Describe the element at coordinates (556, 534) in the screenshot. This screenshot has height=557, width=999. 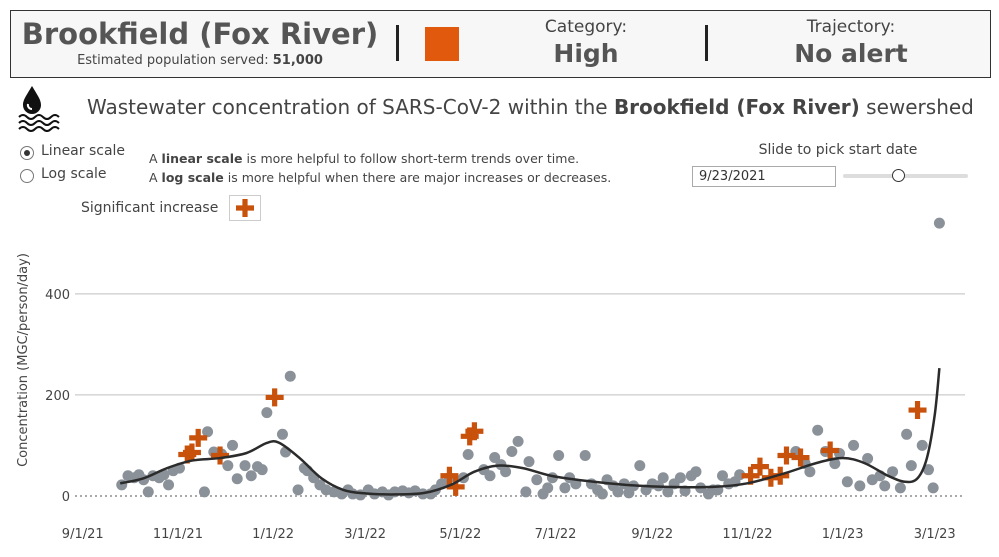
I see `x-tick-label: 7/1/22` at that location.